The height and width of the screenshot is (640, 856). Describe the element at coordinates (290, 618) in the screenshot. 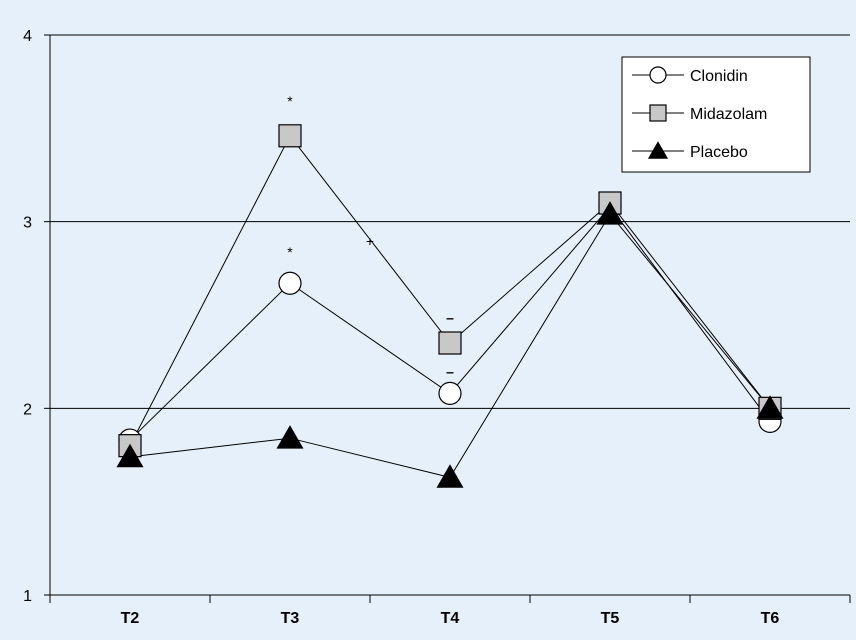

I see `x-tick-label-t3: T3` at that location.